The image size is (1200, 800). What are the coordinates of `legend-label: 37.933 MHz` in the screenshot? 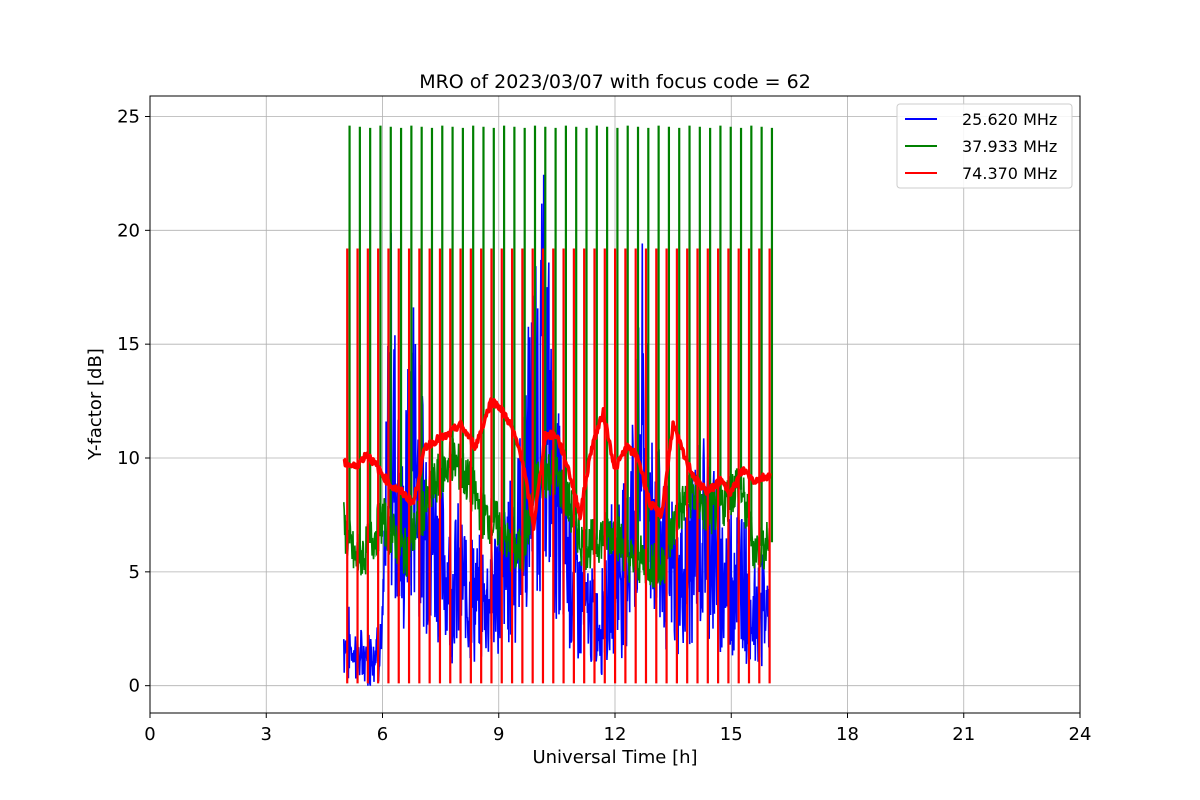 It's located at (1009, 146).